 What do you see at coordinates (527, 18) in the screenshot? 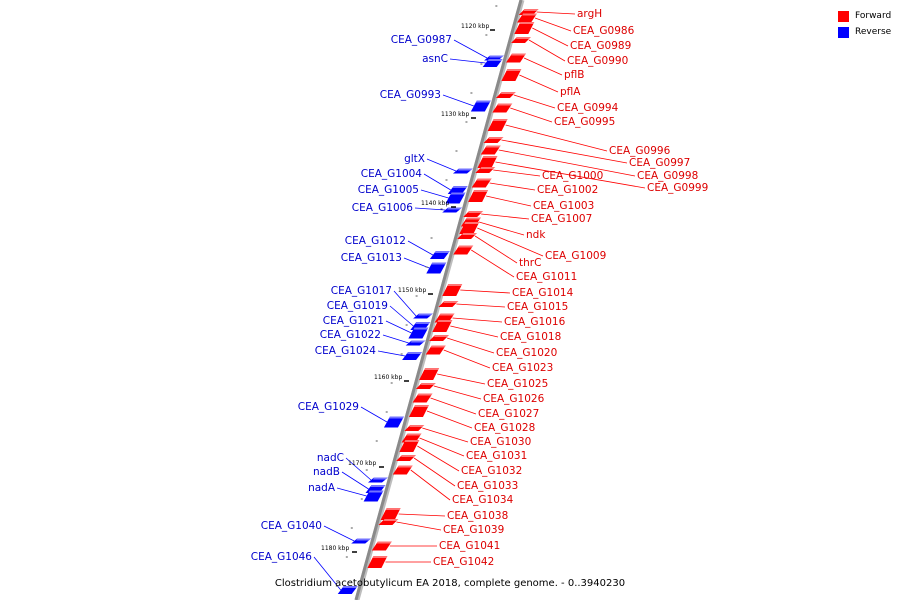
I see `gene-feature-cea_g0986` at bounding box center [527, 18].